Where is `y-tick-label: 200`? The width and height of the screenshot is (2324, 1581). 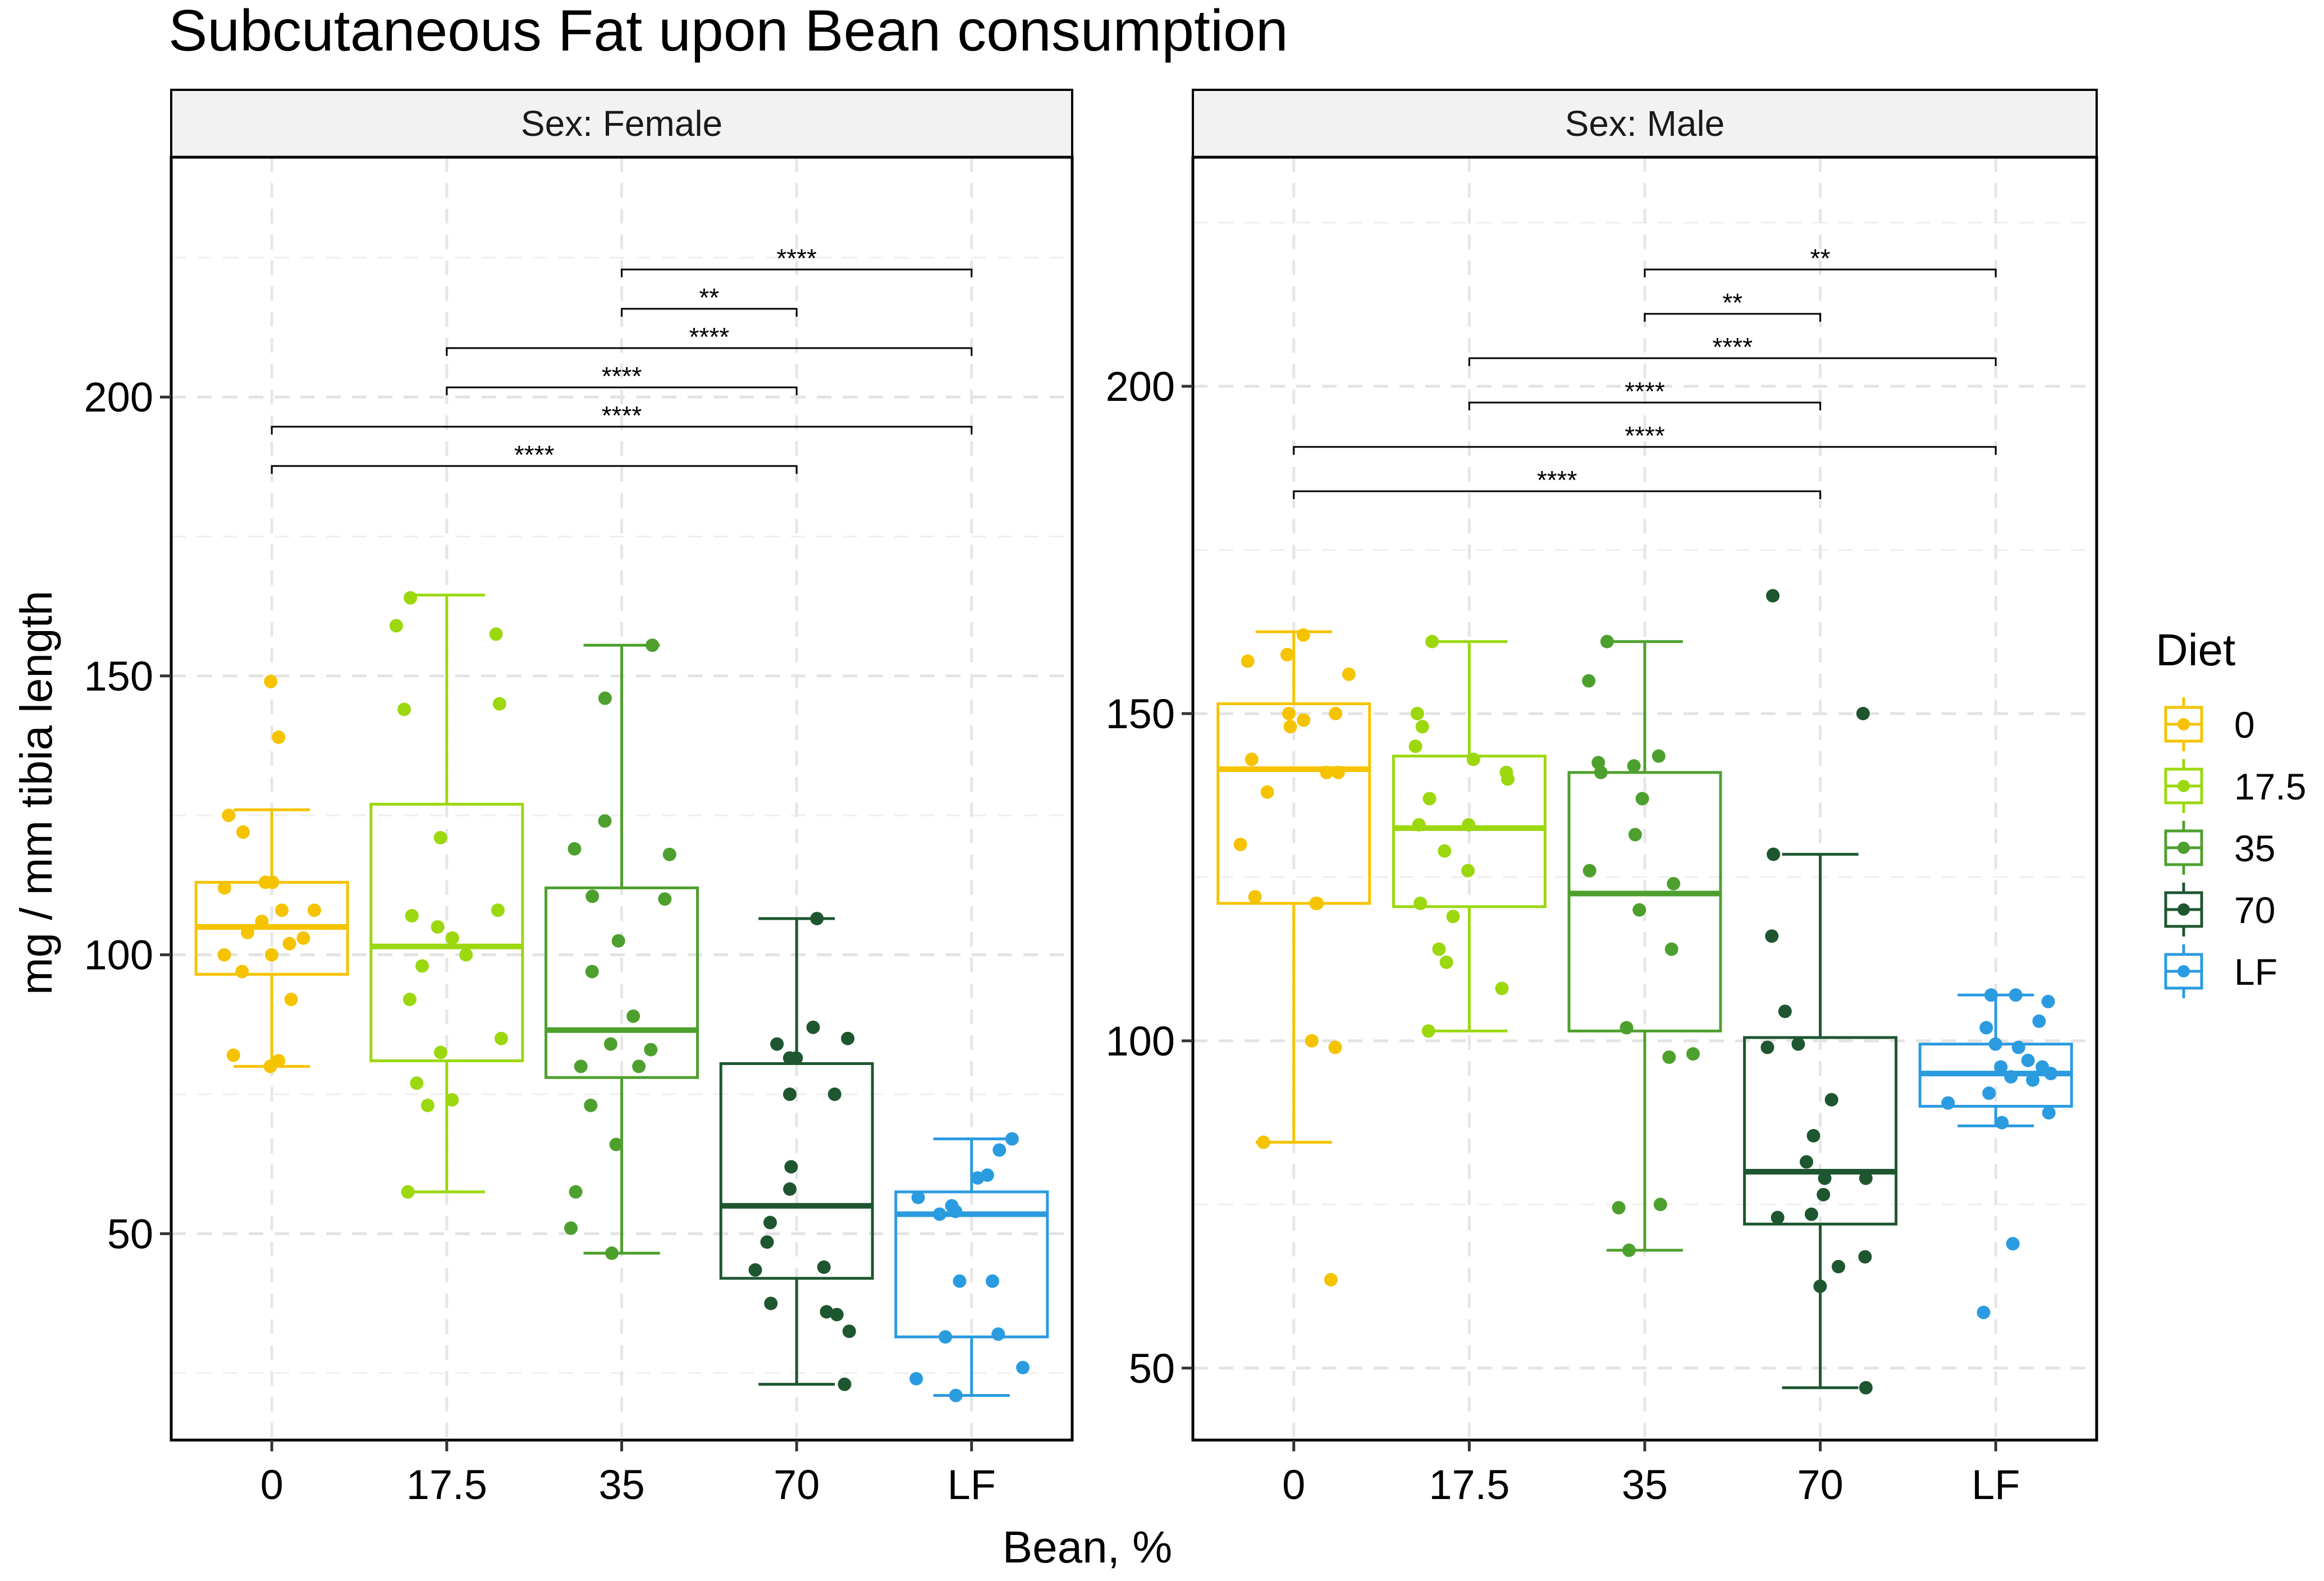
y-tick-label: 200 is located at coordinates (119, 397).